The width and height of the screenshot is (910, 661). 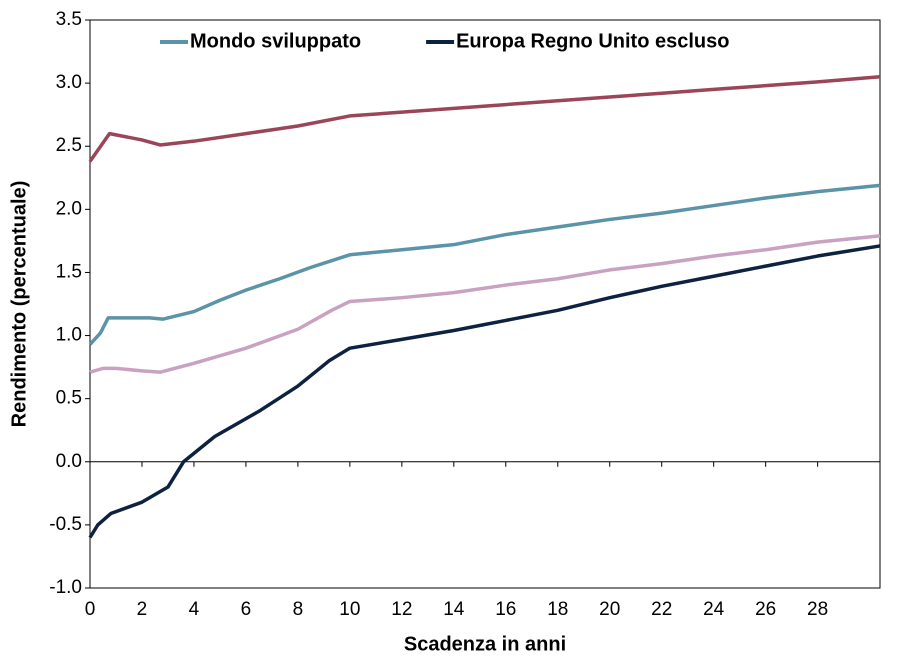 I want to click on y-tick-label: 2.0, so click(x=69, y=208).